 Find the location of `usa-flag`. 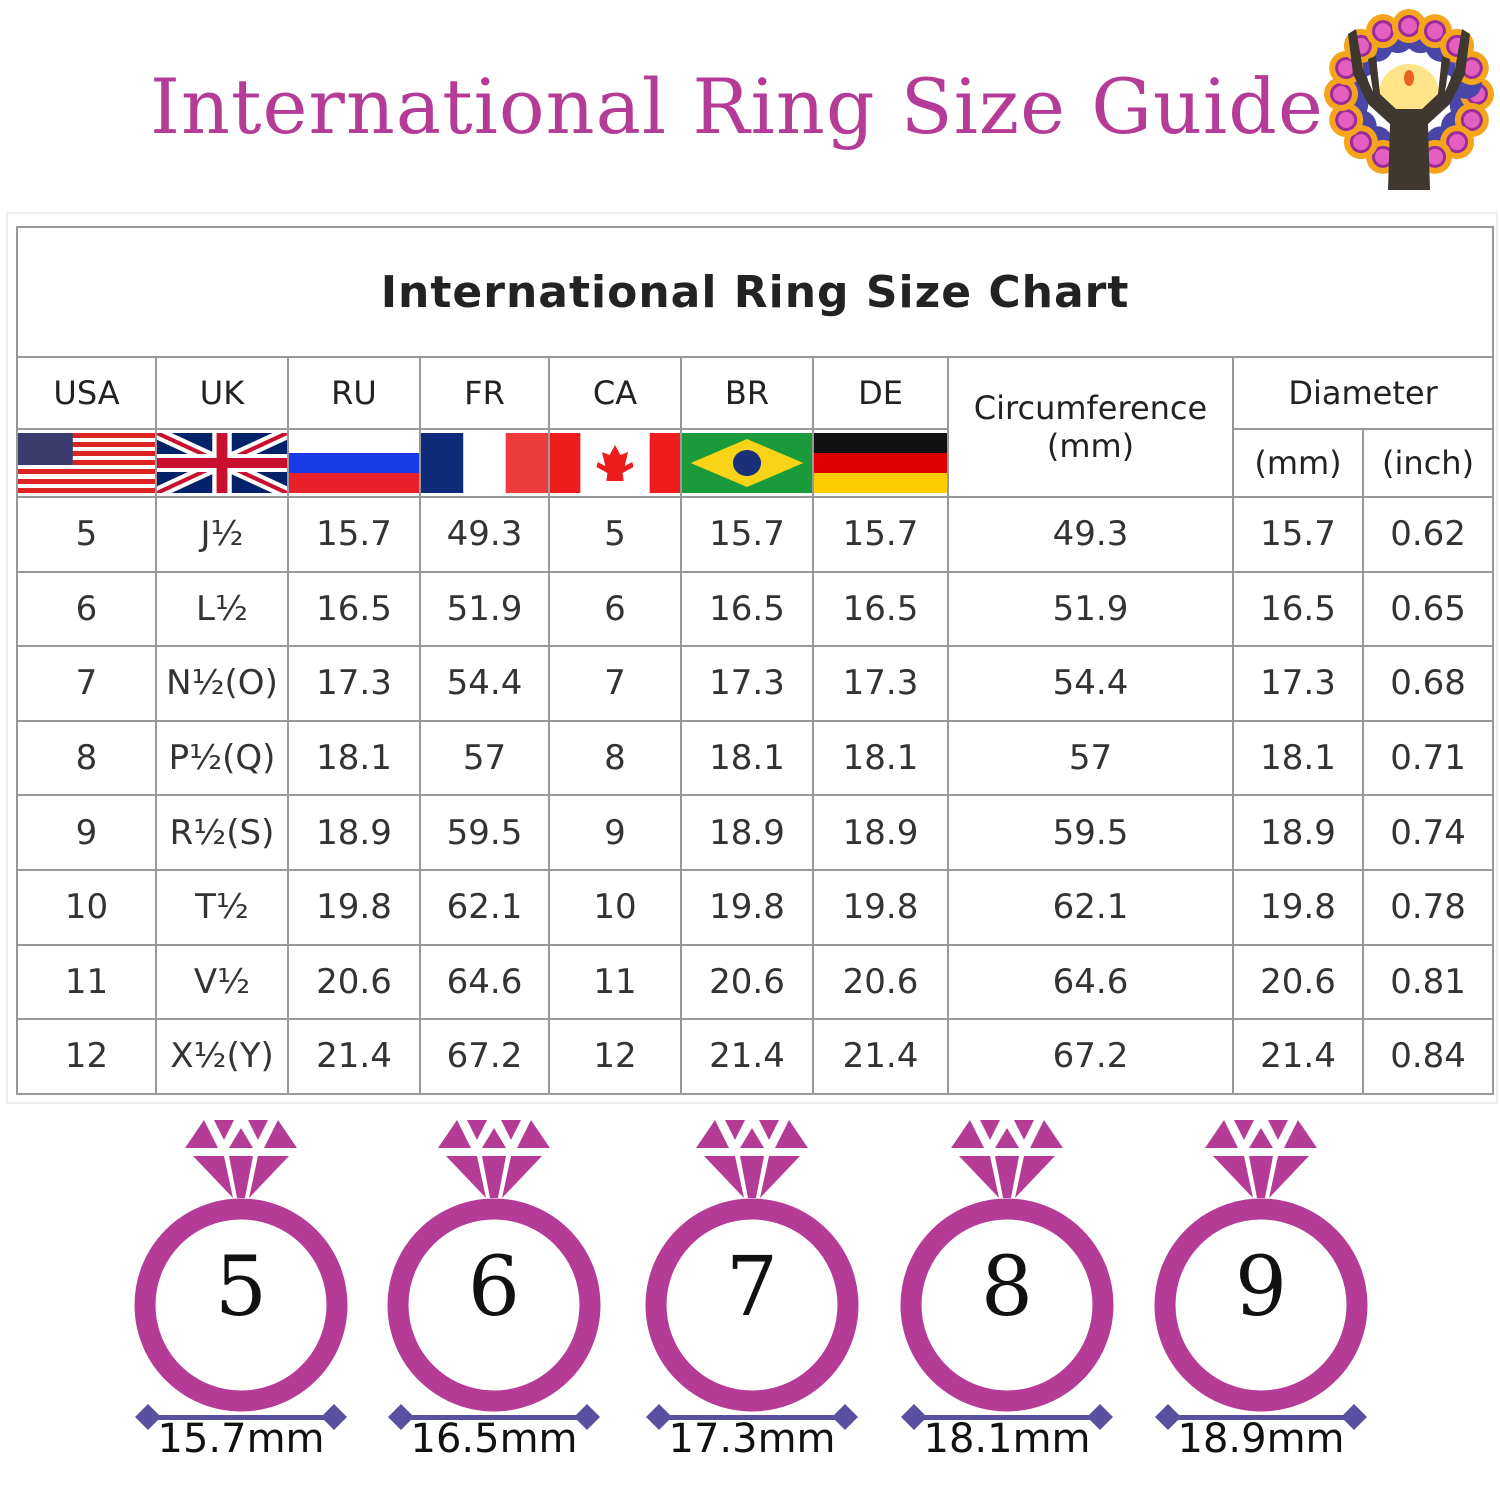

usa-flag is located at coordinates (86, 463).